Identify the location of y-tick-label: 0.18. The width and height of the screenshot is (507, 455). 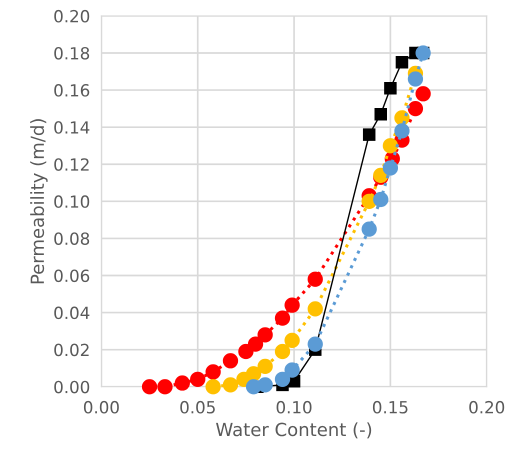
(72, 53).